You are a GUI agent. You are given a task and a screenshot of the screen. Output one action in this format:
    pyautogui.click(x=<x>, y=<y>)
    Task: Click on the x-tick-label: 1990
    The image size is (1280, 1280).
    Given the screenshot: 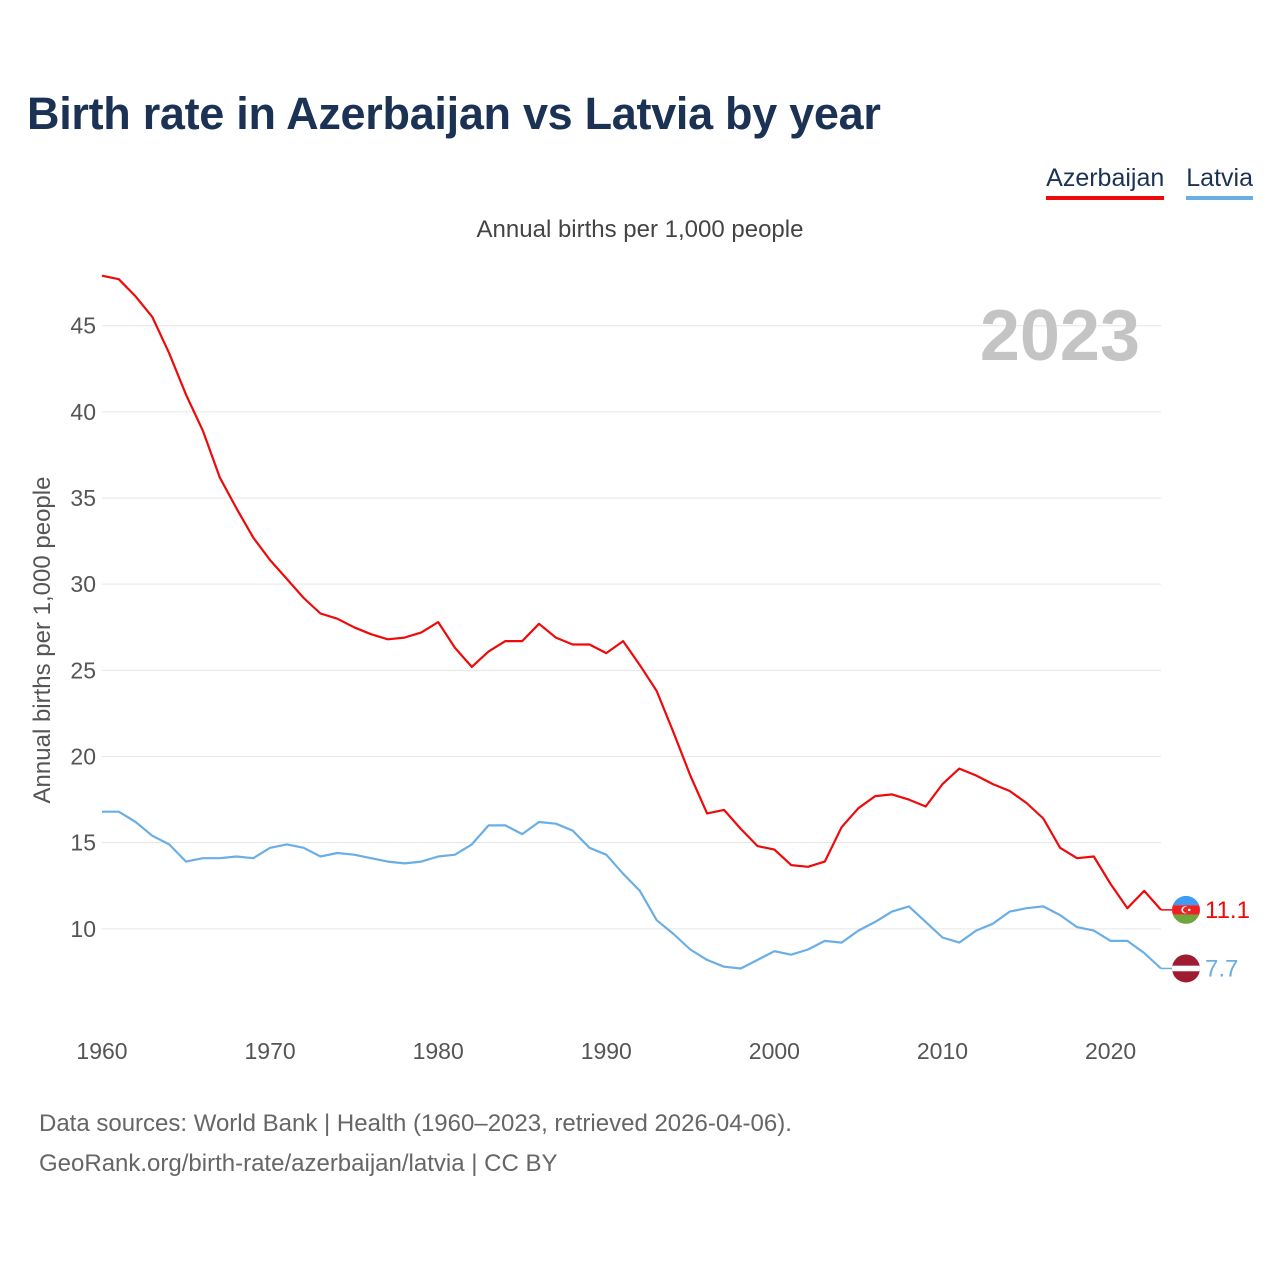 What is the action you would take?
    pyautogui.click(x=606, y=1051)
    